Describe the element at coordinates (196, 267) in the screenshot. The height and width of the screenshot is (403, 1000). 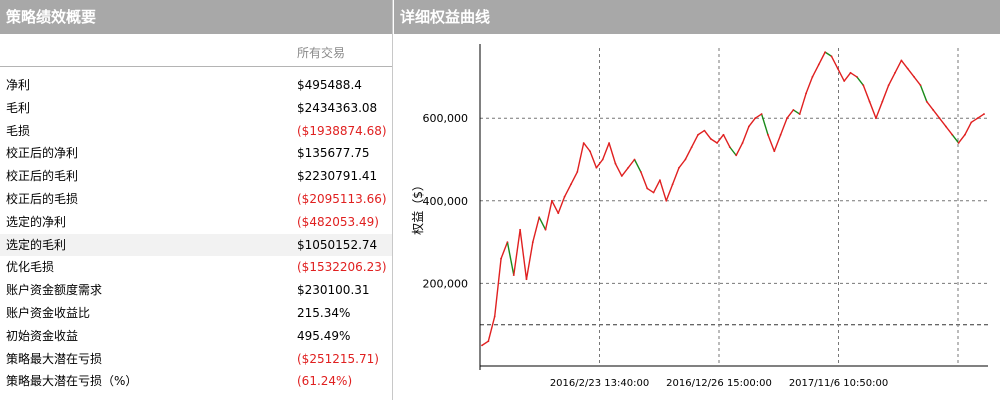
I see `summary-row: 优化毛损 ($1532206.23)` at that location.